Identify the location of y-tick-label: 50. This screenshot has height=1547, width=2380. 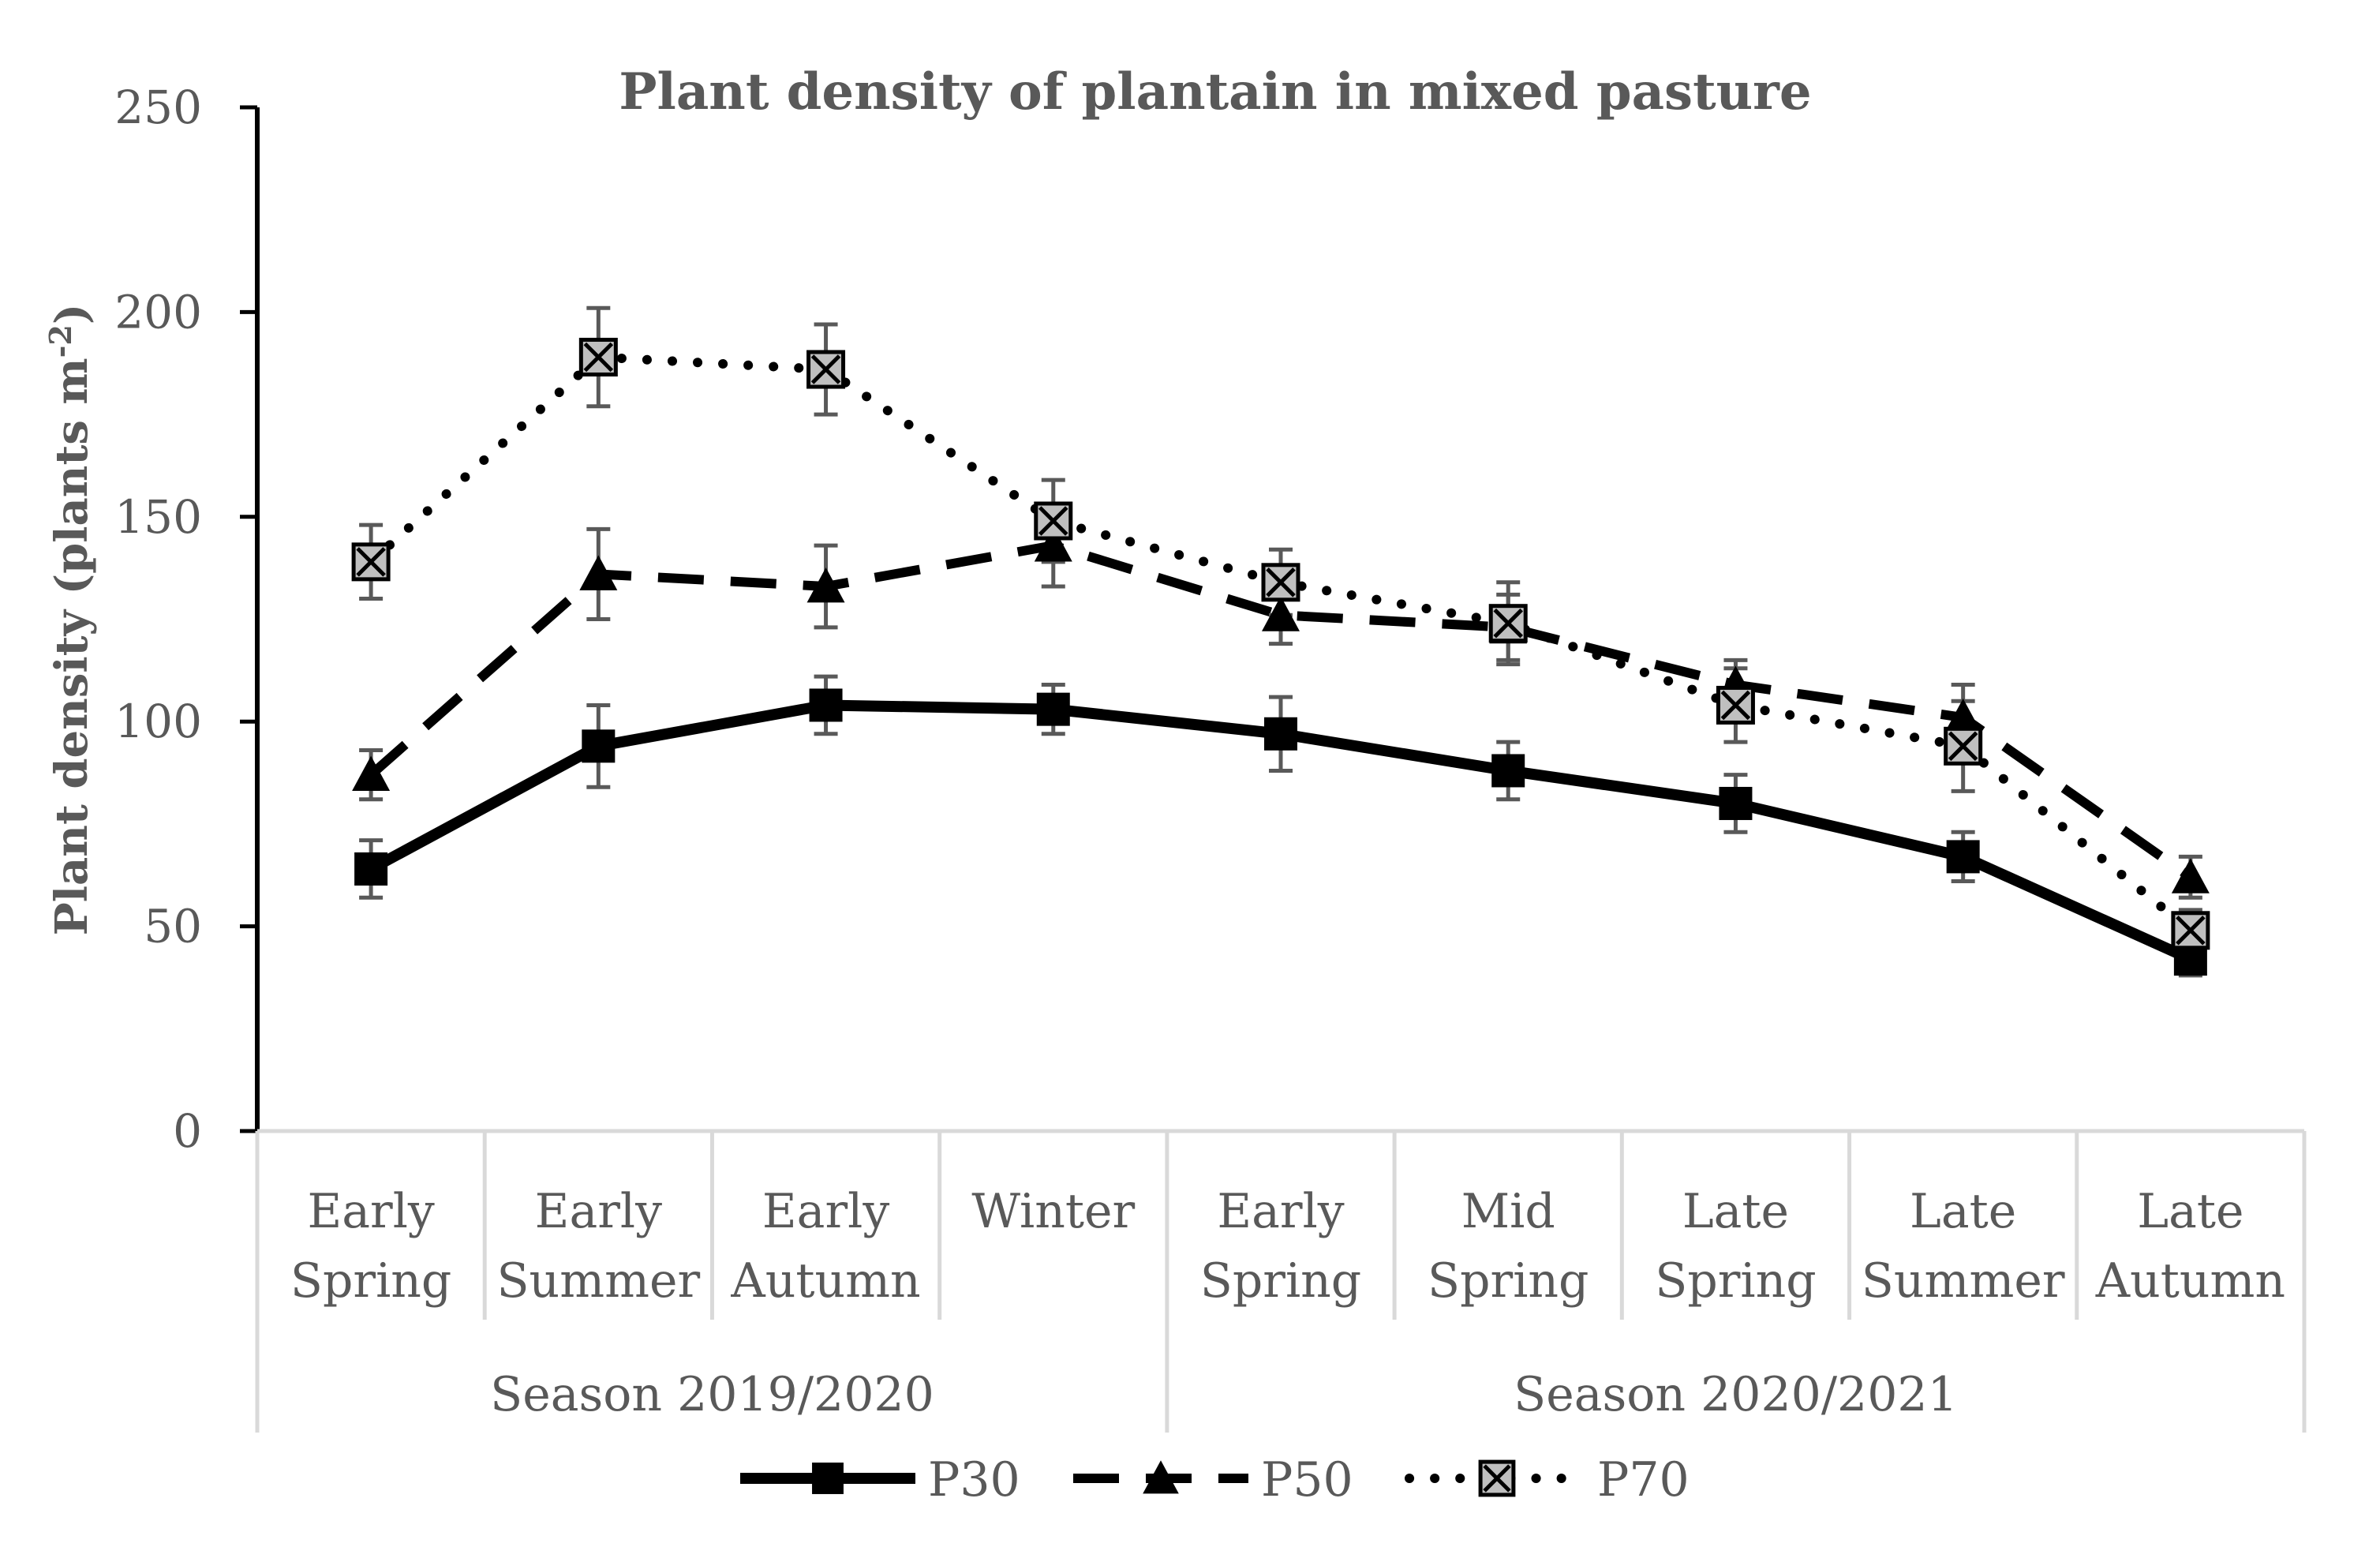
(173, 926).